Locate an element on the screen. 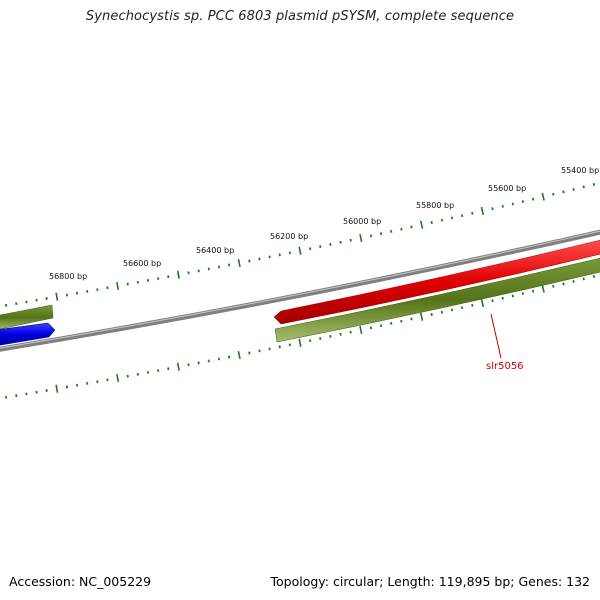 The image size is (600, 600). scale-label: 56800 bp is located at coordinates (68, 276).